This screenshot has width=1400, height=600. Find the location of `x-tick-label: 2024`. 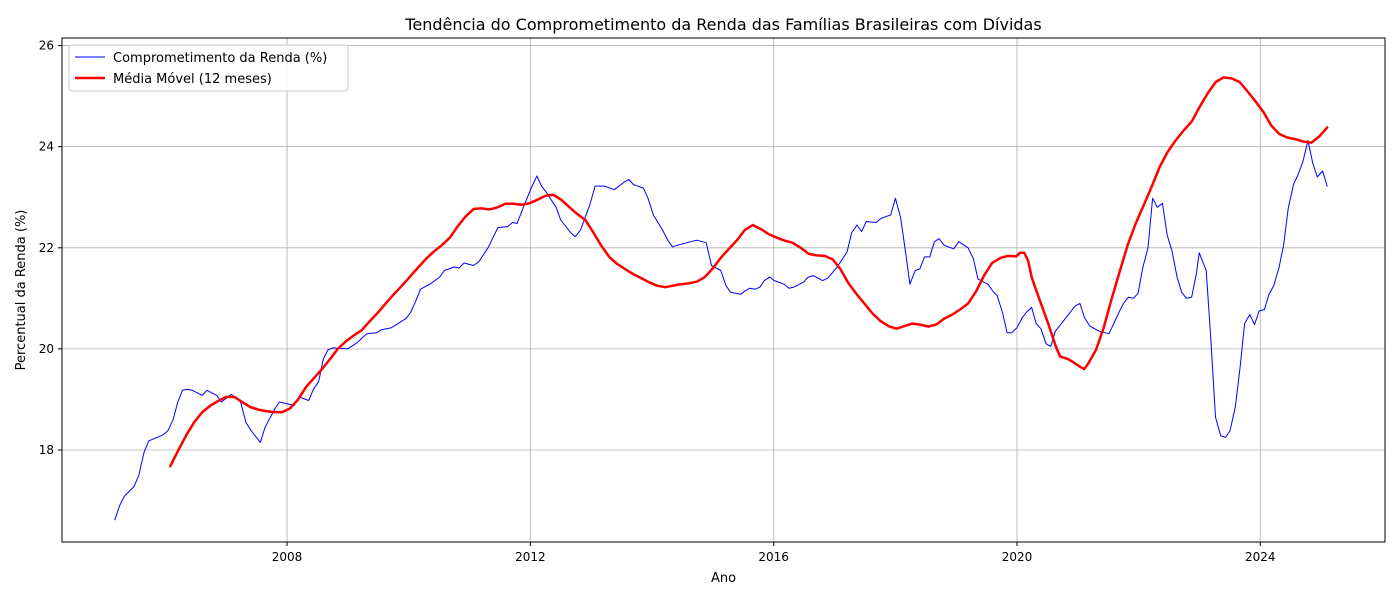

x-tick-label: 2024 is located at coordinates (1260, 557).